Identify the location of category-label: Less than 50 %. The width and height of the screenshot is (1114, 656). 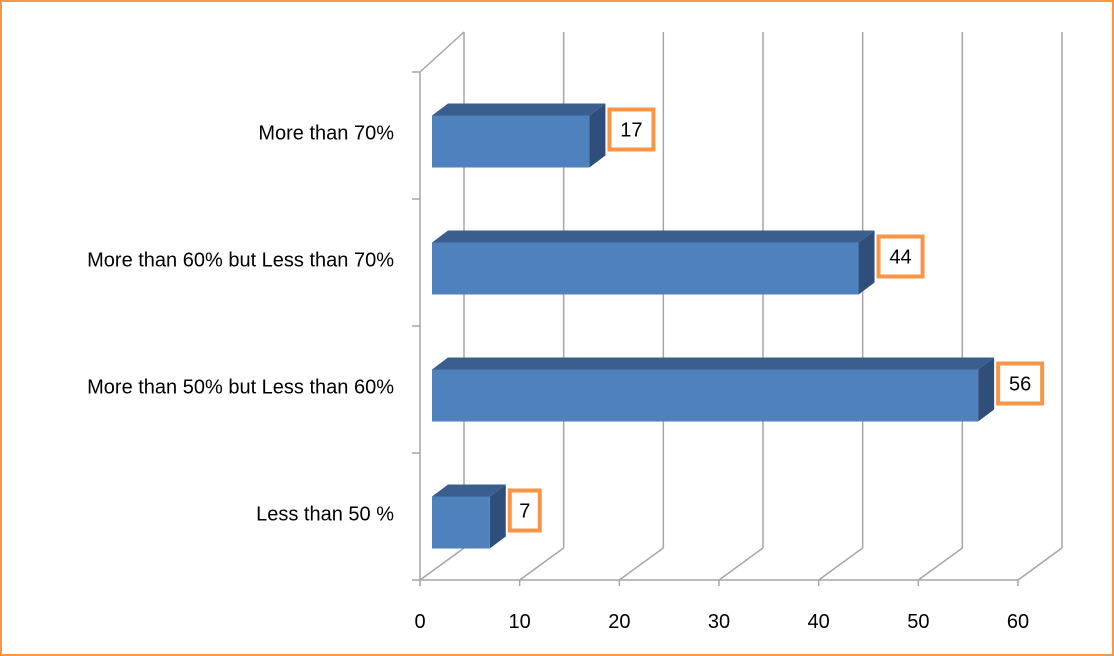
(325, 515).